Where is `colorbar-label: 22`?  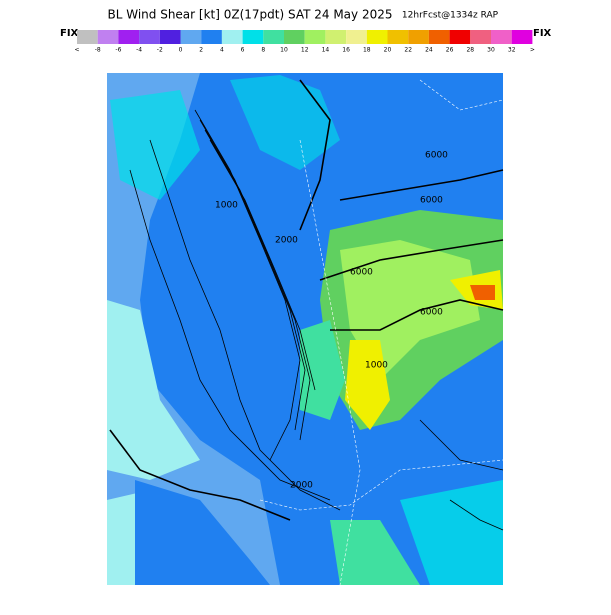 colorbar-label: 22 is located at coordinates (408, 50).